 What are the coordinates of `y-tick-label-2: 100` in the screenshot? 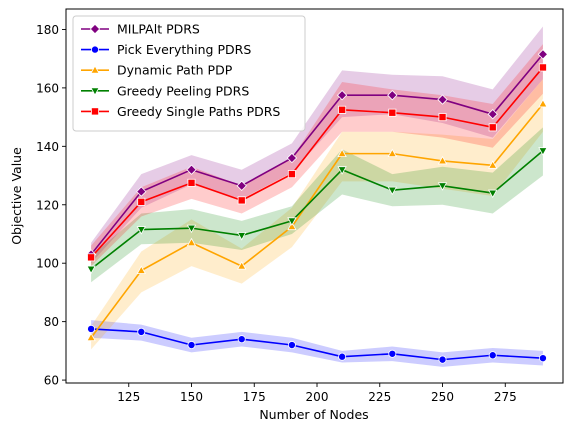 It's located at (47, 264).